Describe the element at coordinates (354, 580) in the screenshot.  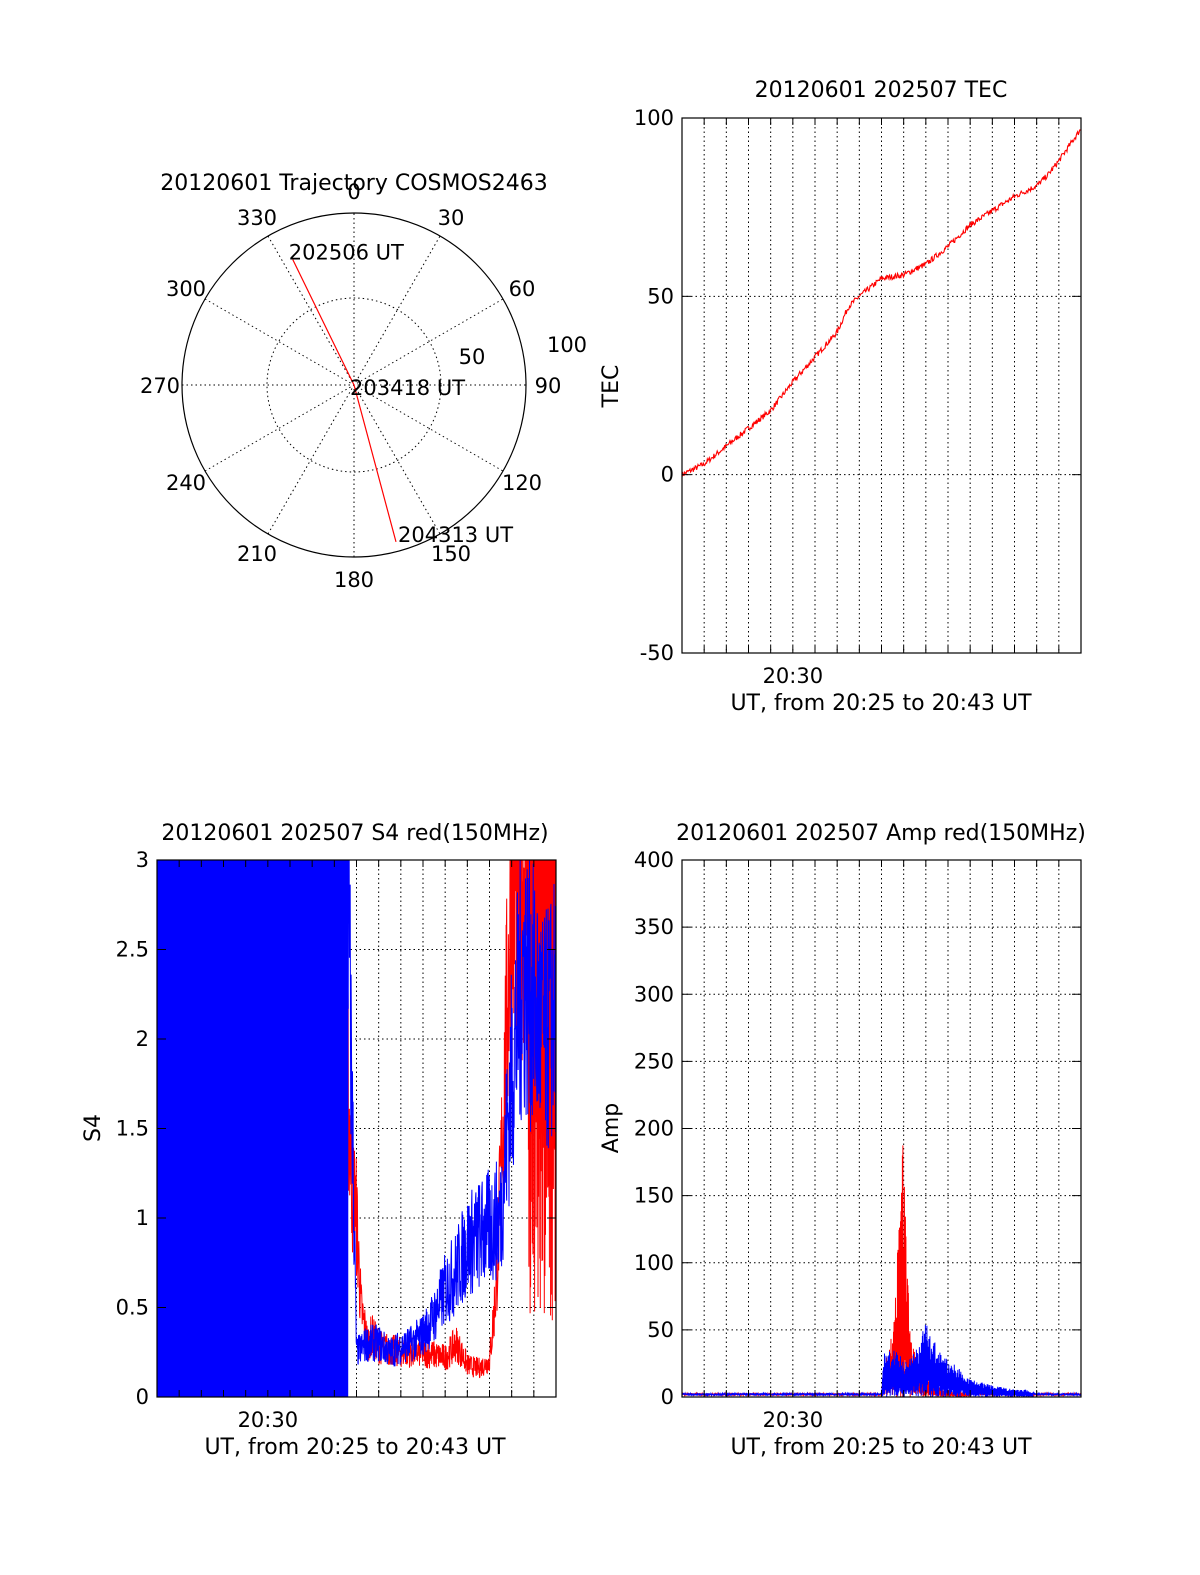
I see `polar-angle-label: 180` at that location.